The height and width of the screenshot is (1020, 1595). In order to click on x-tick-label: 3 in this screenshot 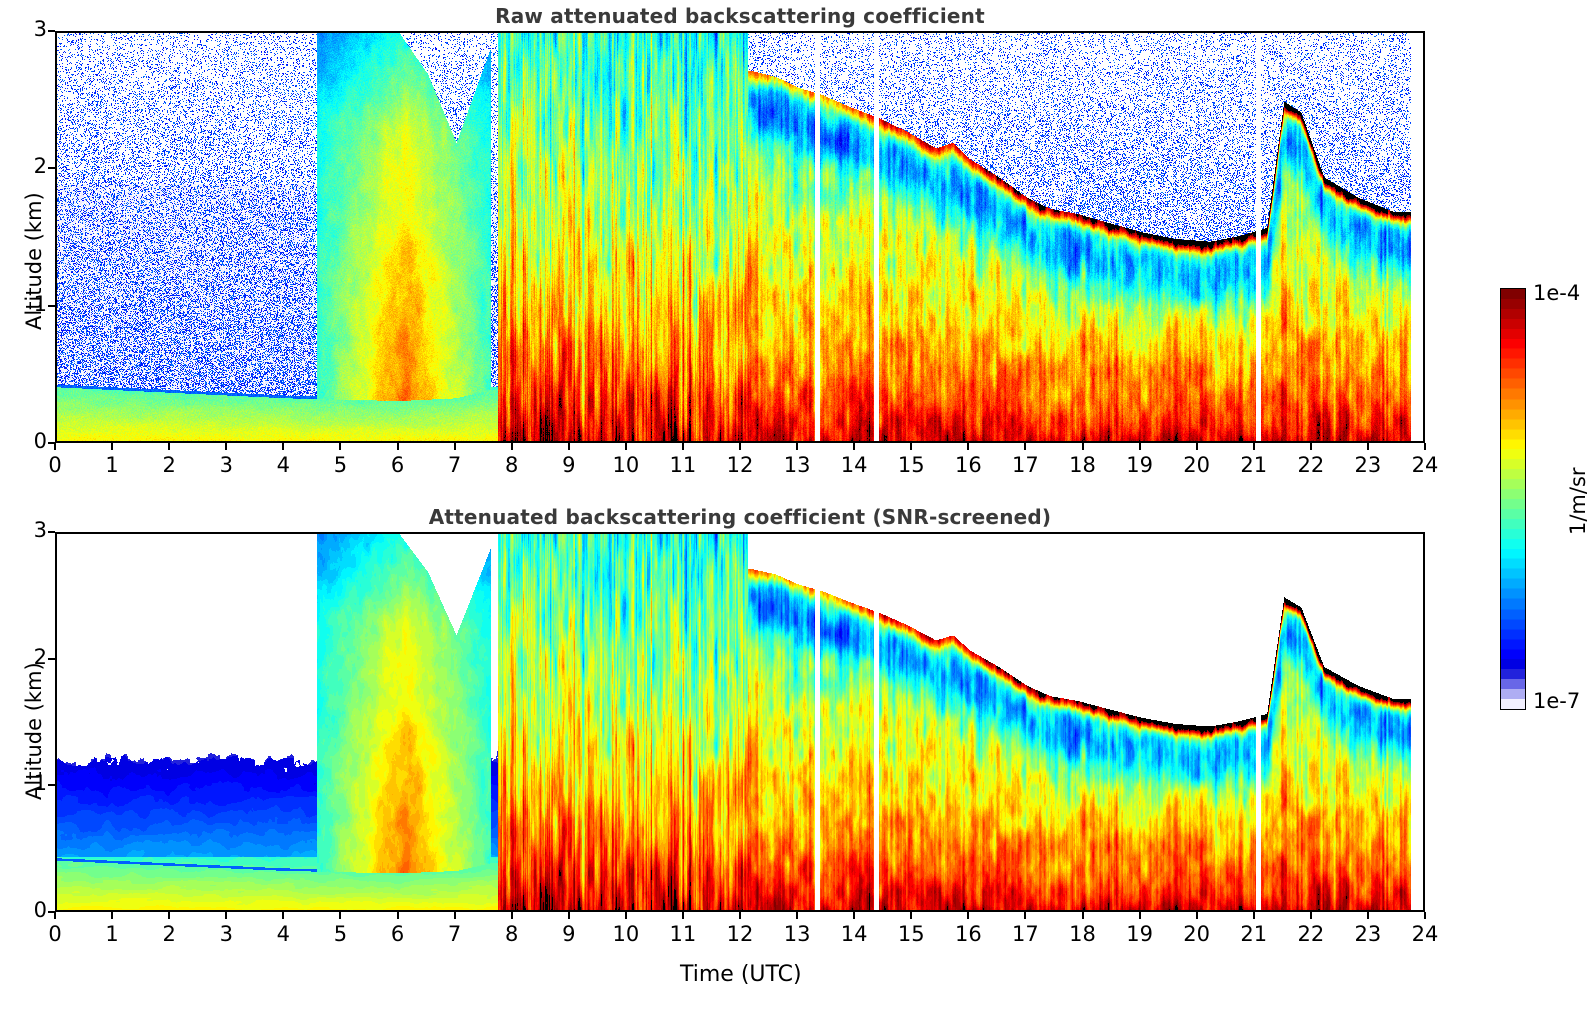, I will do `click(226, 465)`.